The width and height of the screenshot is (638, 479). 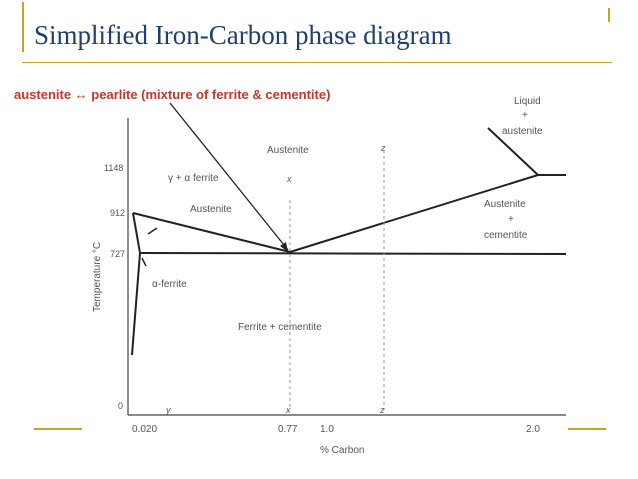 What do you see at coordinates (414, 213) in the screenshot?
I see `acm-line` at bounding box center [414, 213].